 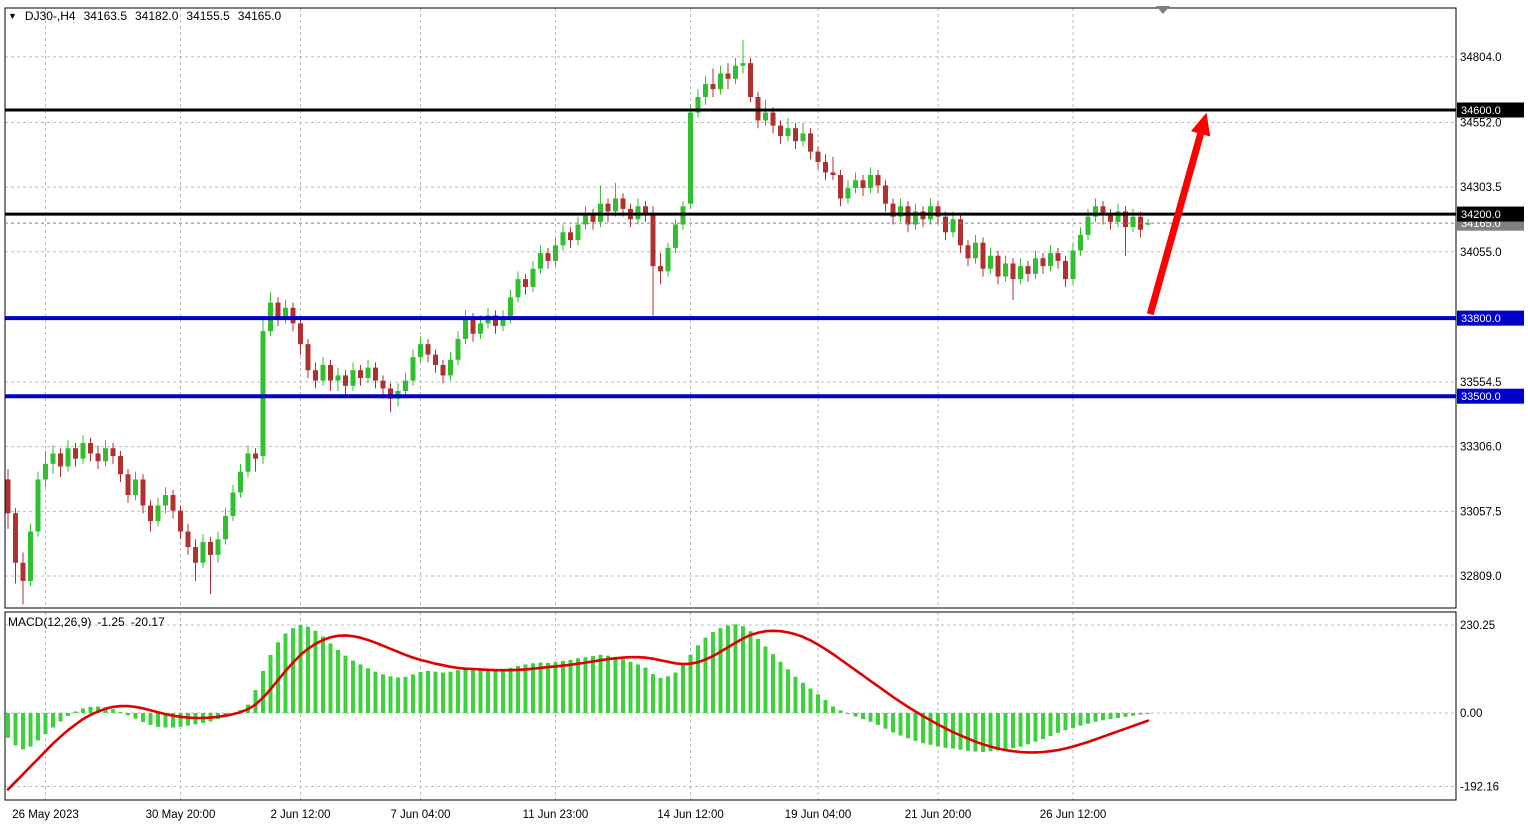 I want to click on chart-shift-icon, so click(x=1163, y=10).